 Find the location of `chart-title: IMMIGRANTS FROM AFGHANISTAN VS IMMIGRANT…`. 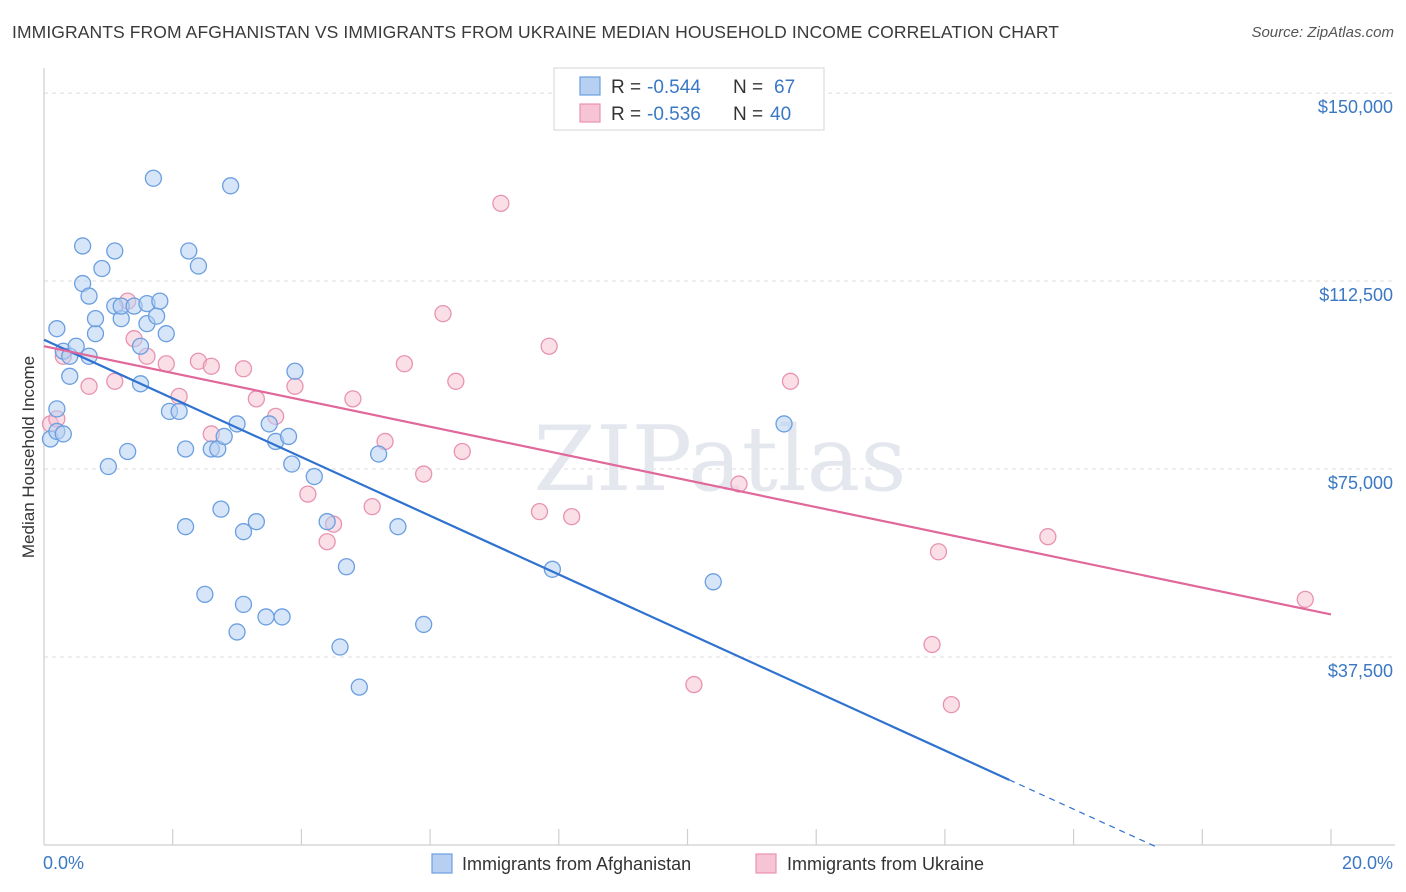

chart-title: IMMIGRANTS FROM AFGHANISTAN VS IMMIGRANT… is located at coordinates (536, 32).